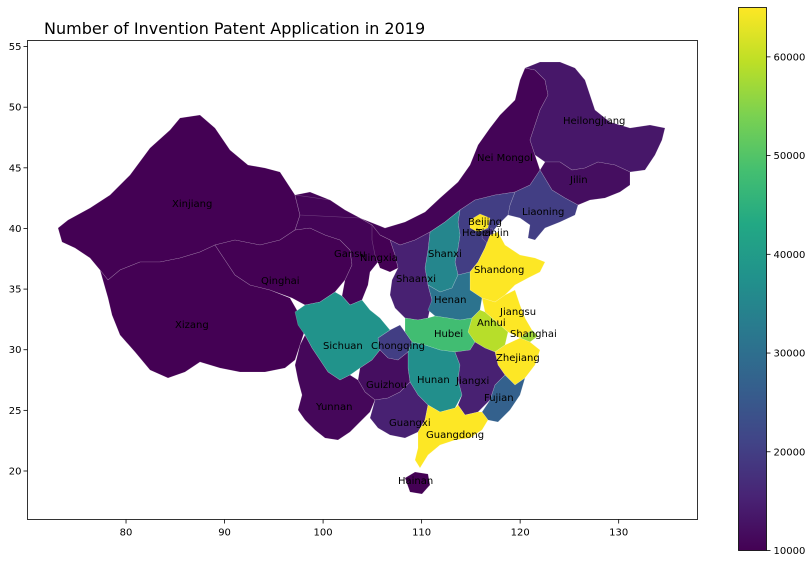 The width and height of the screenshot is (811, 564). I want to click on colorbar-tick-label: 60000, so click(790, 57).